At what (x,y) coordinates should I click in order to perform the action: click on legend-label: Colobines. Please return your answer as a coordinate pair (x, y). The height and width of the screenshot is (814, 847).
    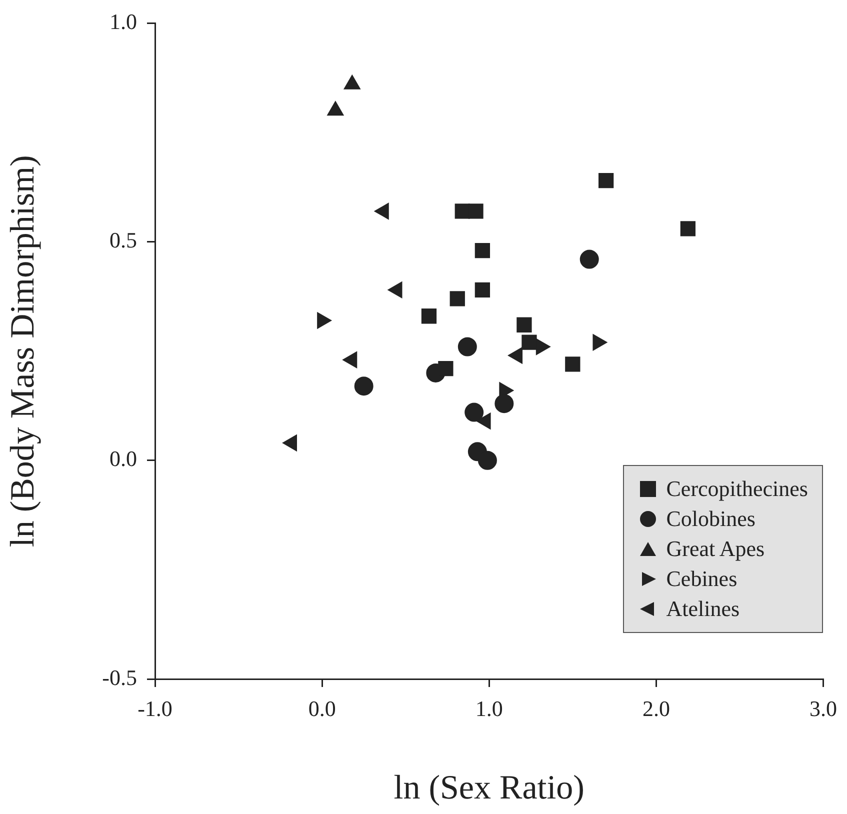
    Looking at the image, I should click on (711, 519).